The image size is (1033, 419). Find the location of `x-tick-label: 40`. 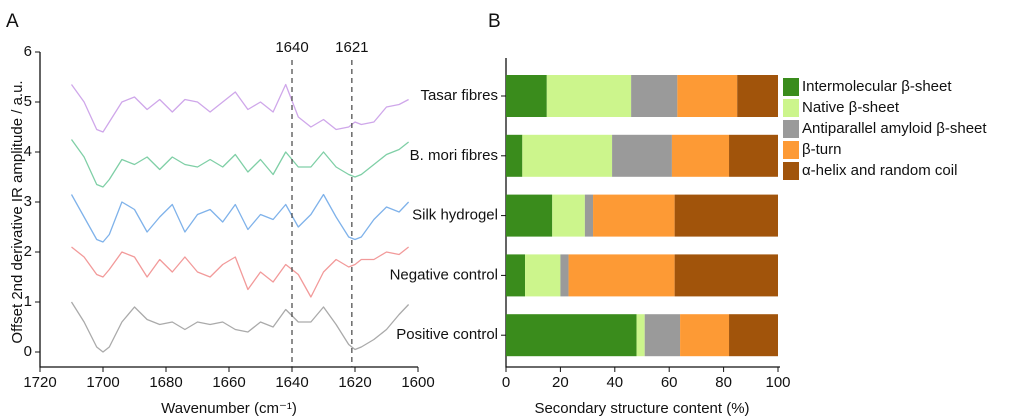

x-tick-label: 40 is located at coordinates (614, 382).